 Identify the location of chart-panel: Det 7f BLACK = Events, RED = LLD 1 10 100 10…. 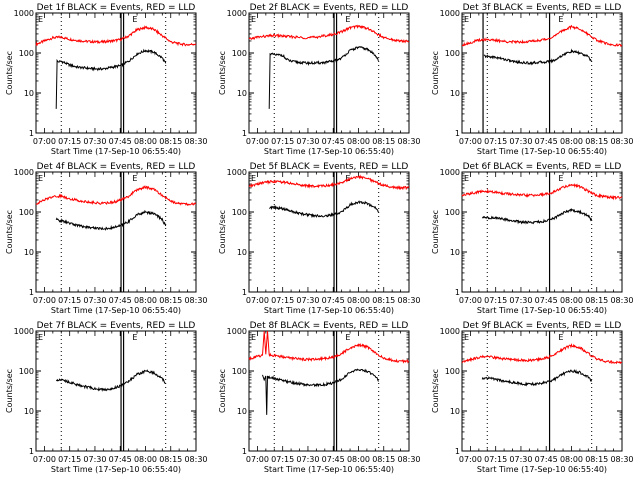
(106, 397).